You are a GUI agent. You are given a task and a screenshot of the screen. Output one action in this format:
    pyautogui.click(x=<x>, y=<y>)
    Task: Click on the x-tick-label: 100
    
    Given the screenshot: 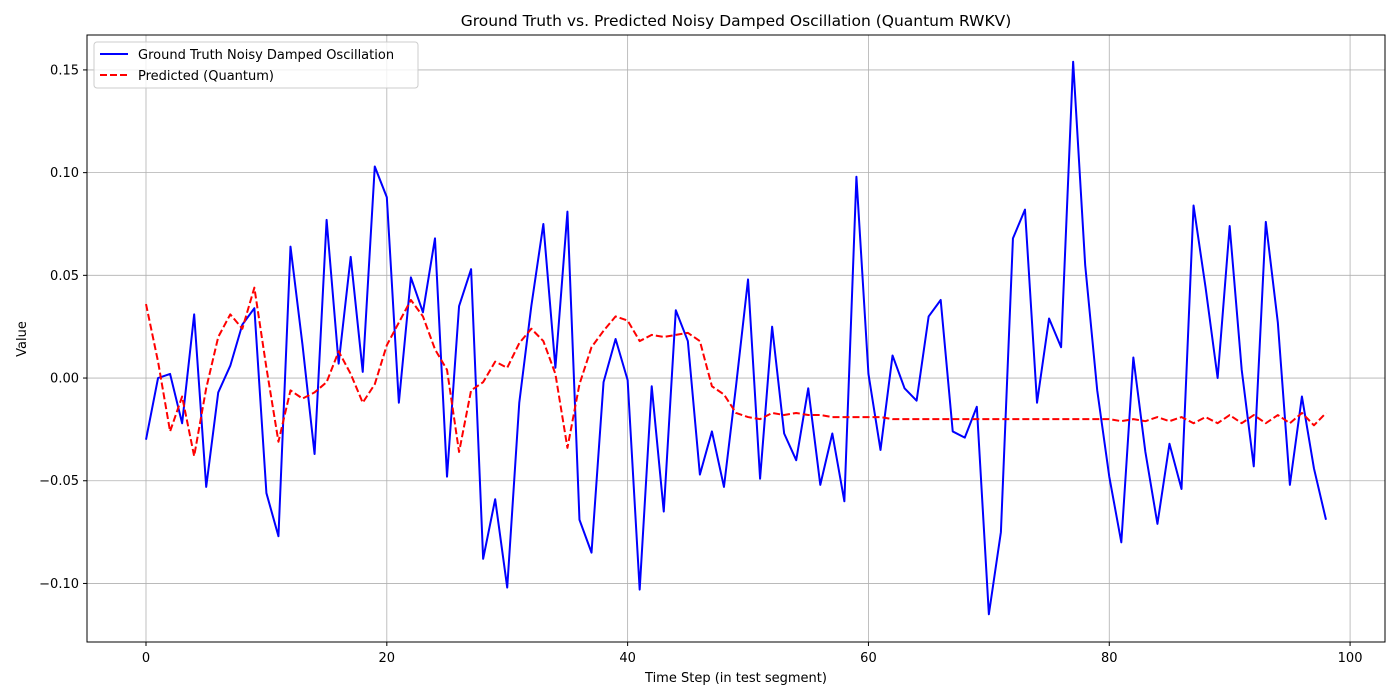 What is the action you would take?
    pyautogui.click(x=1350, y=658)
    